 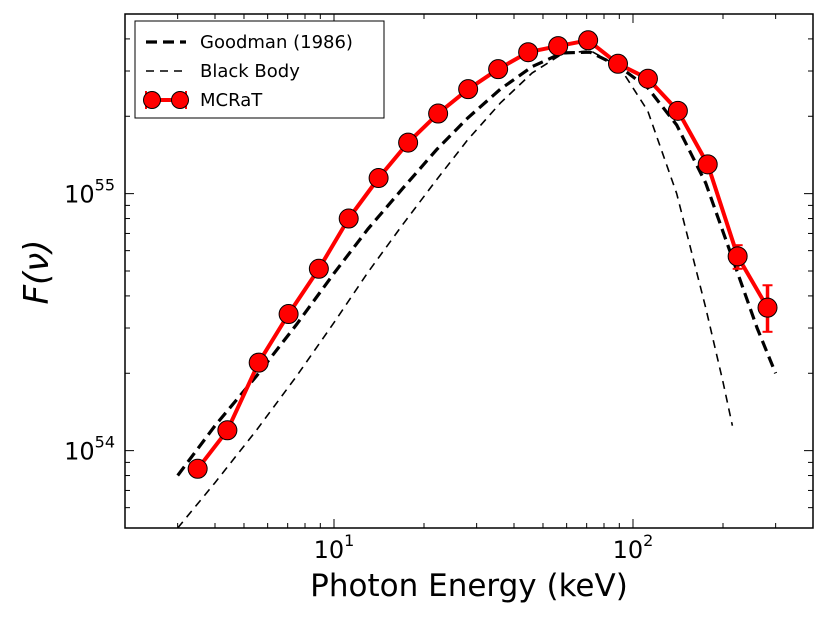 What do you see at coordinates (250, 71) in the screenshot?
I see `legend-label: Black Body` at bounding box center [250, 71].